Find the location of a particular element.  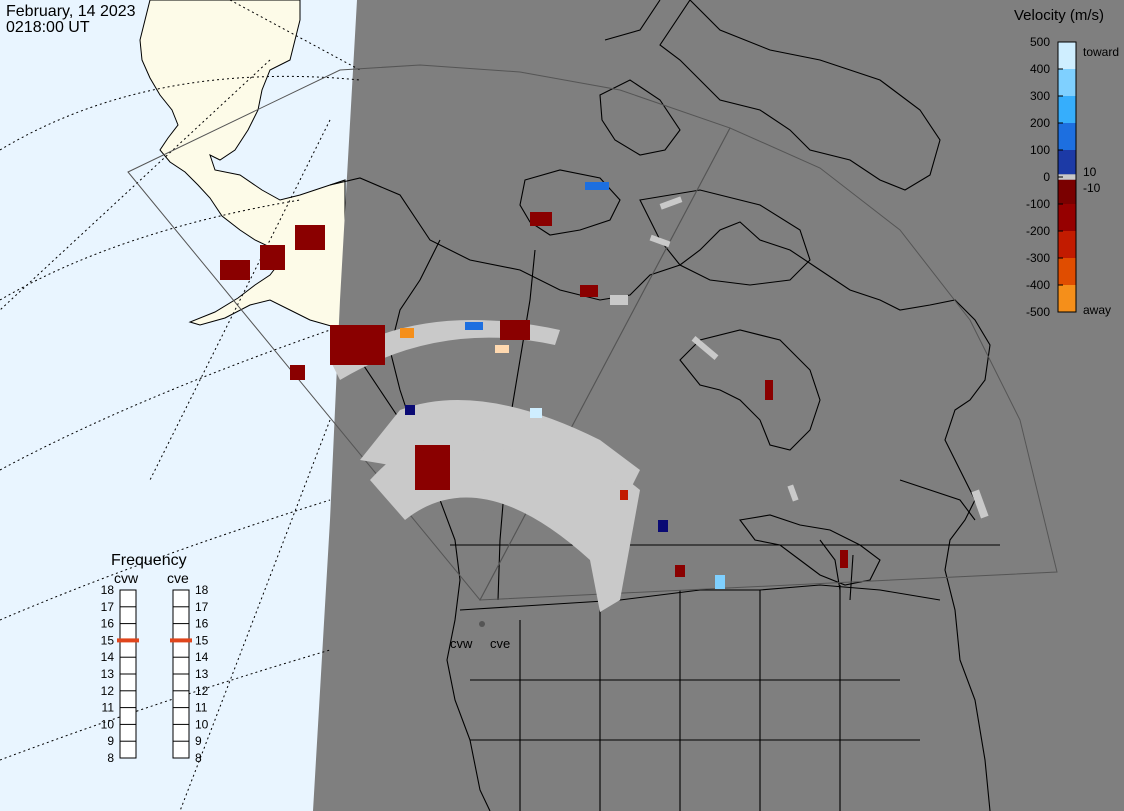

colorbar-tick-label: 400 is located at coordinates (1040, 69).